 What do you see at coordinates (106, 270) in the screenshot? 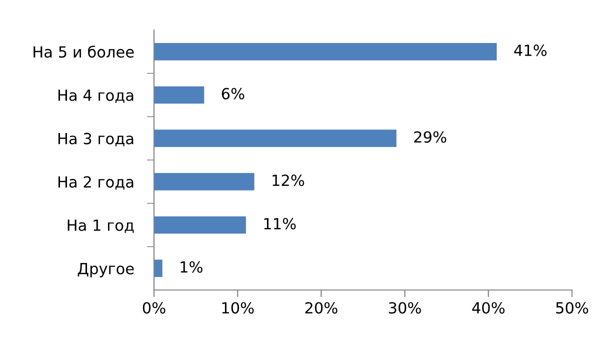
I see `y-tick-label: Другое` at bounding box center [106, 270].